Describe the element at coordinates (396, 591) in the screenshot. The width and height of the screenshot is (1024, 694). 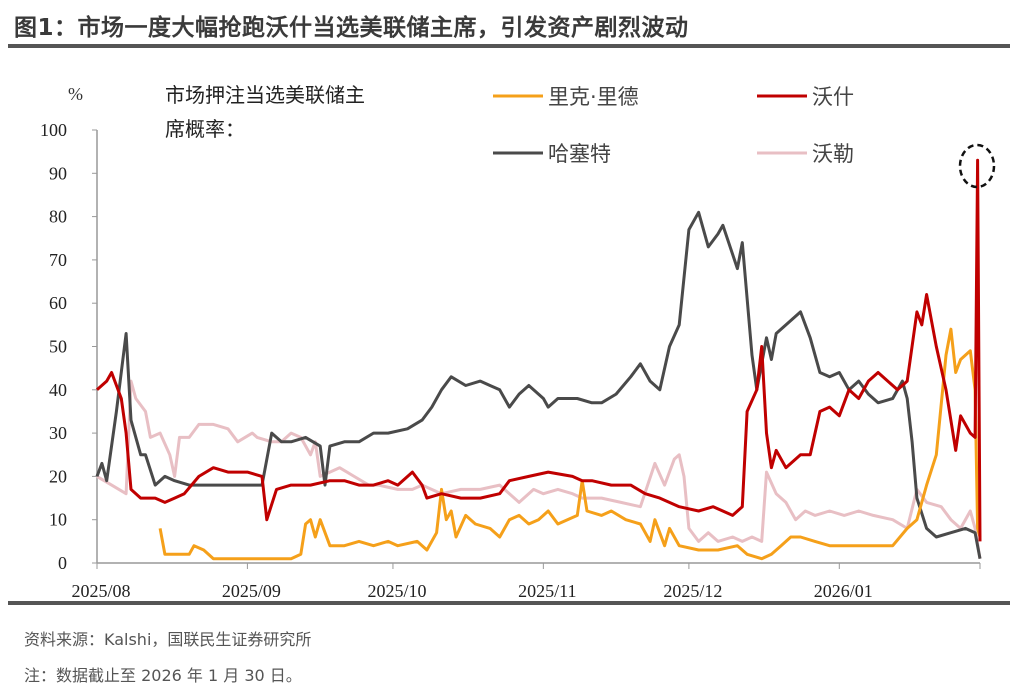
I see `x-tick-label: 2025/10` at that location.